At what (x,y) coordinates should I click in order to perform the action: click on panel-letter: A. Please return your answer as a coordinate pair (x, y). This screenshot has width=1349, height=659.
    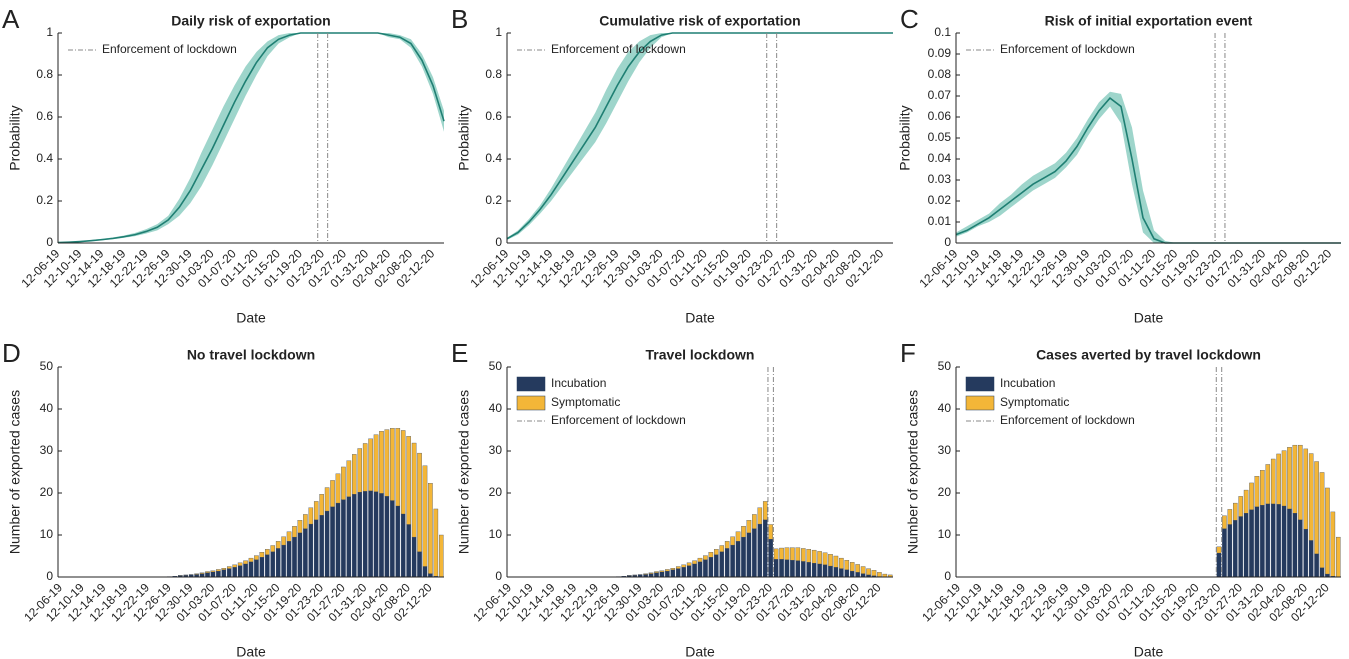
    Looking at the image, I should click on (11, 19).